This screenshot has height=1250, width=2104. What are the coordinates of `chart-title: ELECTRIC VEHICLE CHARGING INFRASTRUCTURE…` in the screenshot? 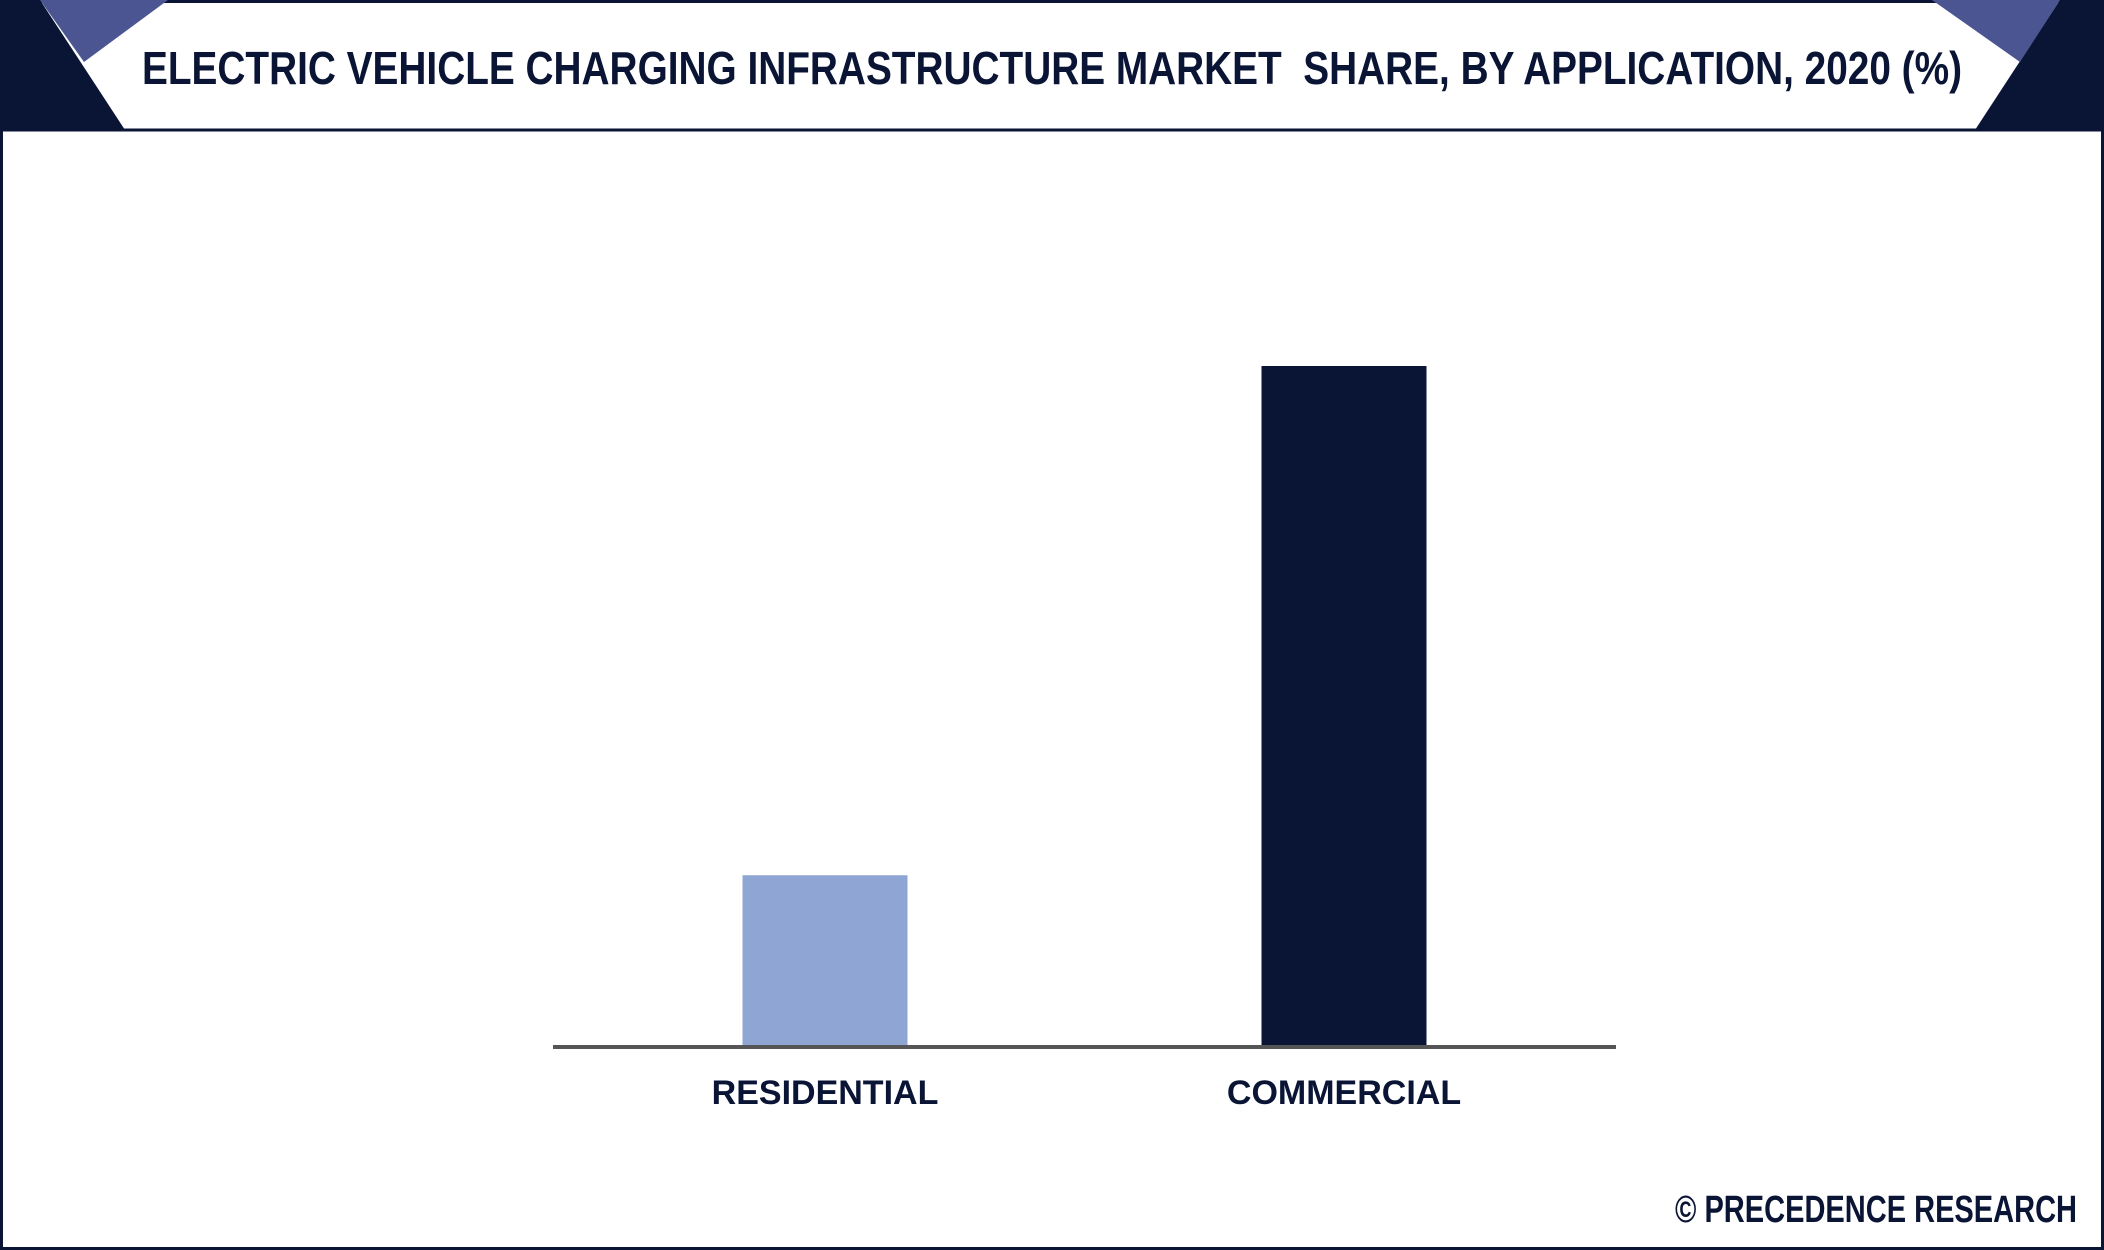 It's located at (1052, 68).